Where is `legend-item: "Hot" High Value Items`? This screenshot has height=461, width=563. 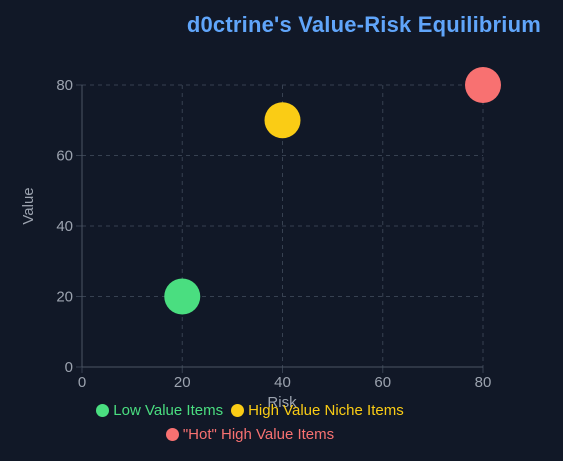
legend-item: "Hot" High Value Items is located at coordinates (250, 434).